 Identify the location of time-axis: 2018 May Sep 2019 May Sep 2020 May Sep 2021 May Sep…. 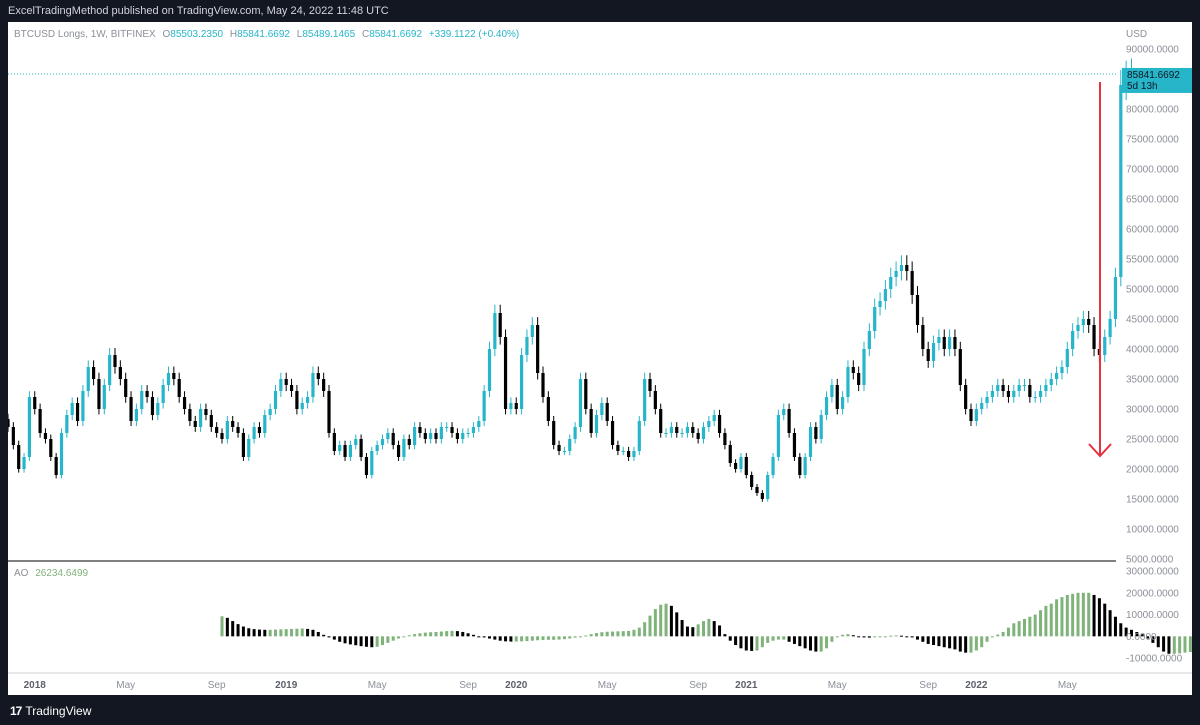
(550, 685).